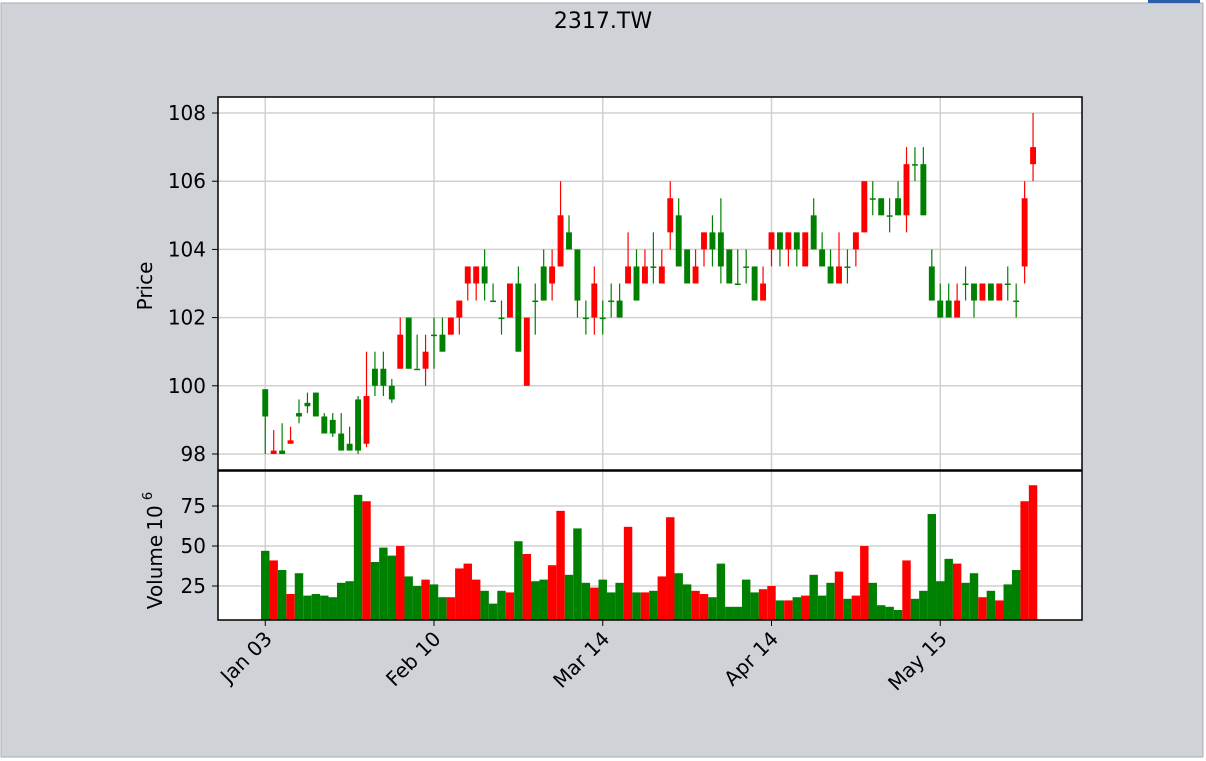 The image size is (1206, 761). What do you see at coordinates (187, 249) in the screenshot?
I see `y-tick-label: 104` at bounding box center [187, 249].